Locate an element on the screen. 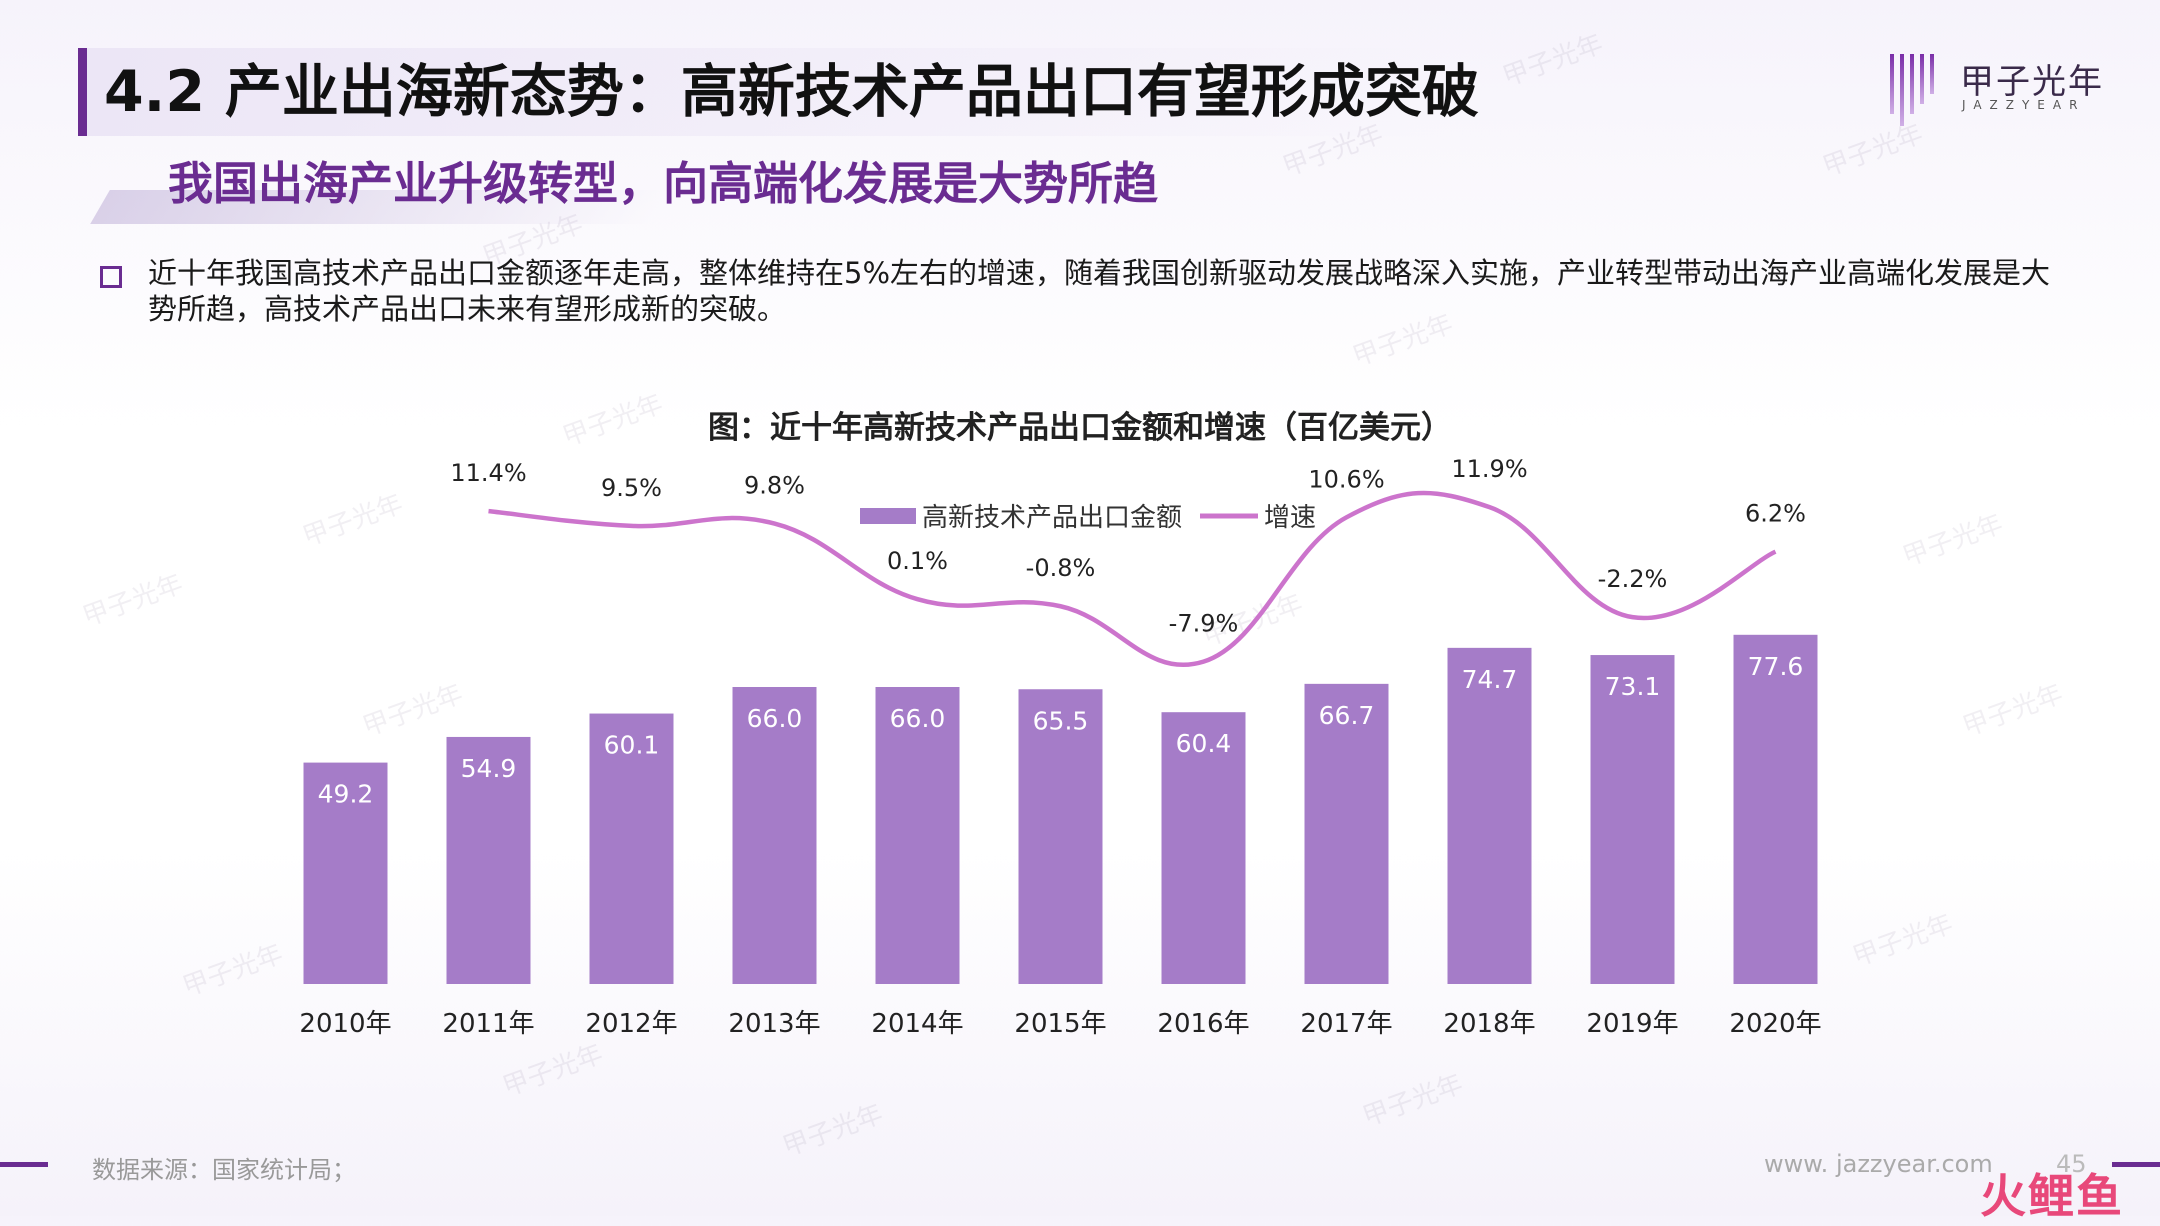 This screenshot has width=2160, height=1226. footer-accent-left is located at coordinates (24, 1164).